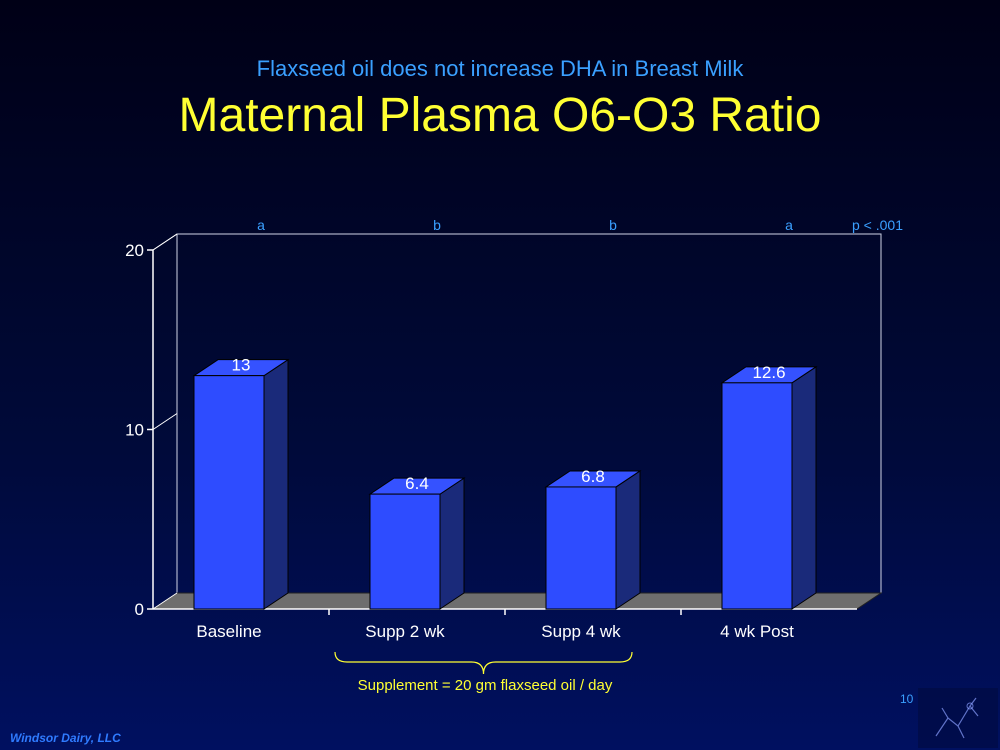 Image resolution: width=1000 pixels, height=750 pixels. I want to click on x-tick-label: Supp 2 wk, so click(405, 631).